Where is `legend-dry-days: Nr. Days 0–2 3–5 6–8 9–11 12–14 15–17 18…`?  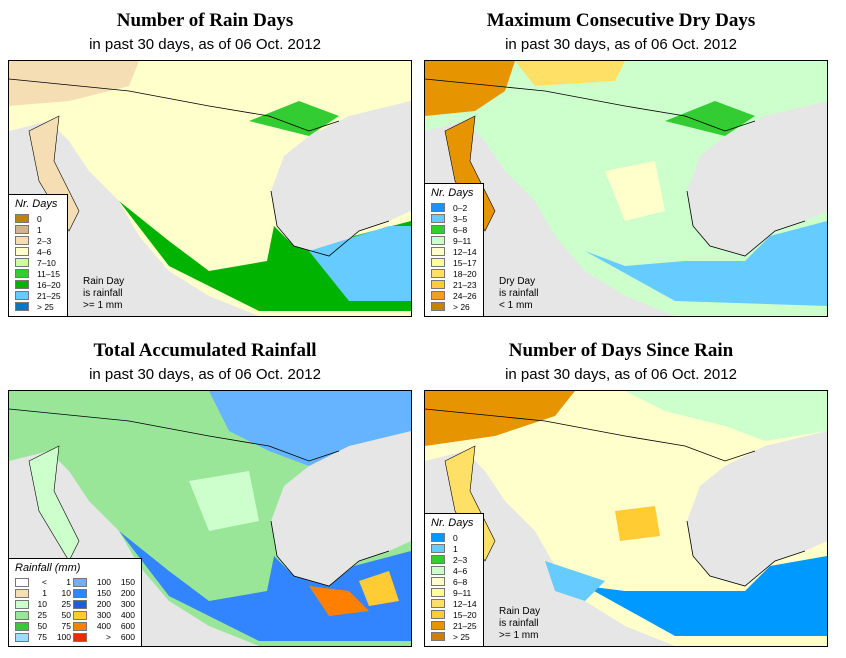 legend-dry-days: Nr. Days 0–2 3–5 6–8 9–11 12–14 15–17 18… is located at coordinates (454, 249).